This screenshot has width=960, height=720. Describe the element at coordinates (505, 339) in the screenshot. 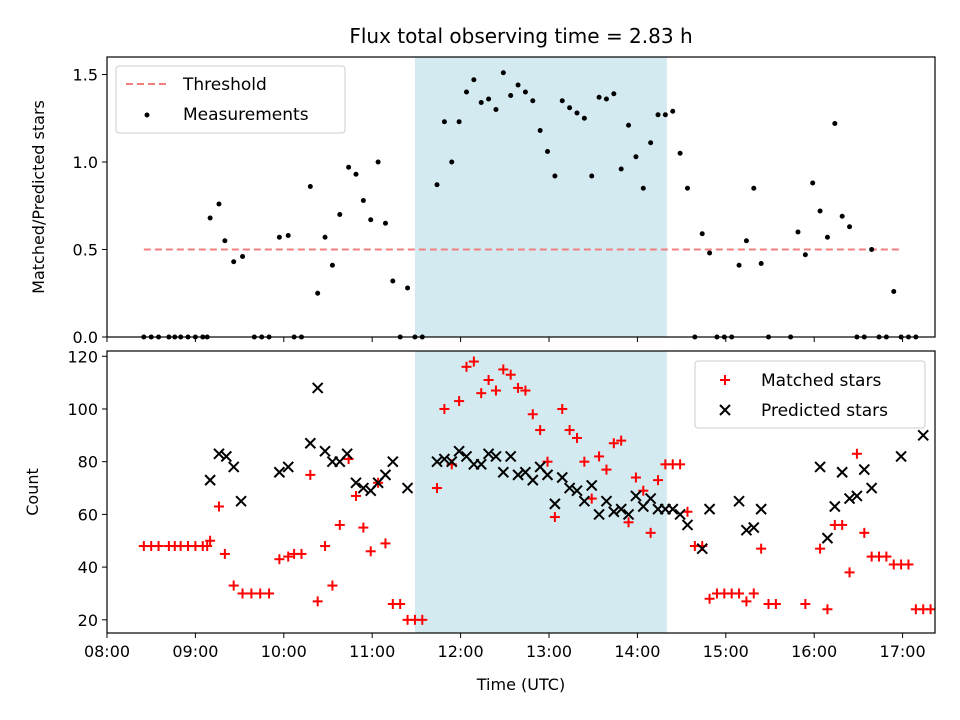

I see `top-x-ticks` at that location.